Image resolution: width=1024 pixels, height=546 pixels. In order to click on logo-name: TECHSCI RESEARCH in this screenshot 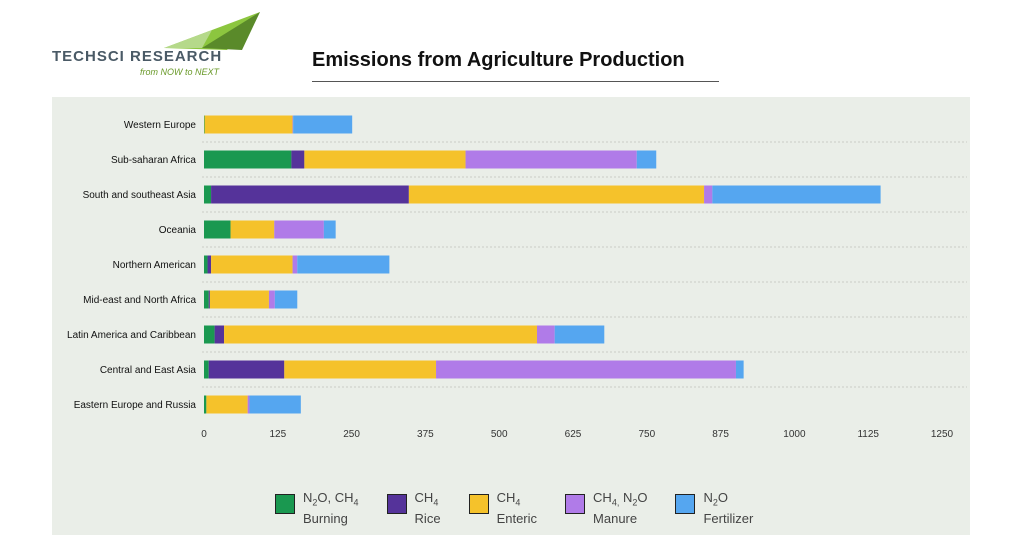, I will do `click(137, 56)`.